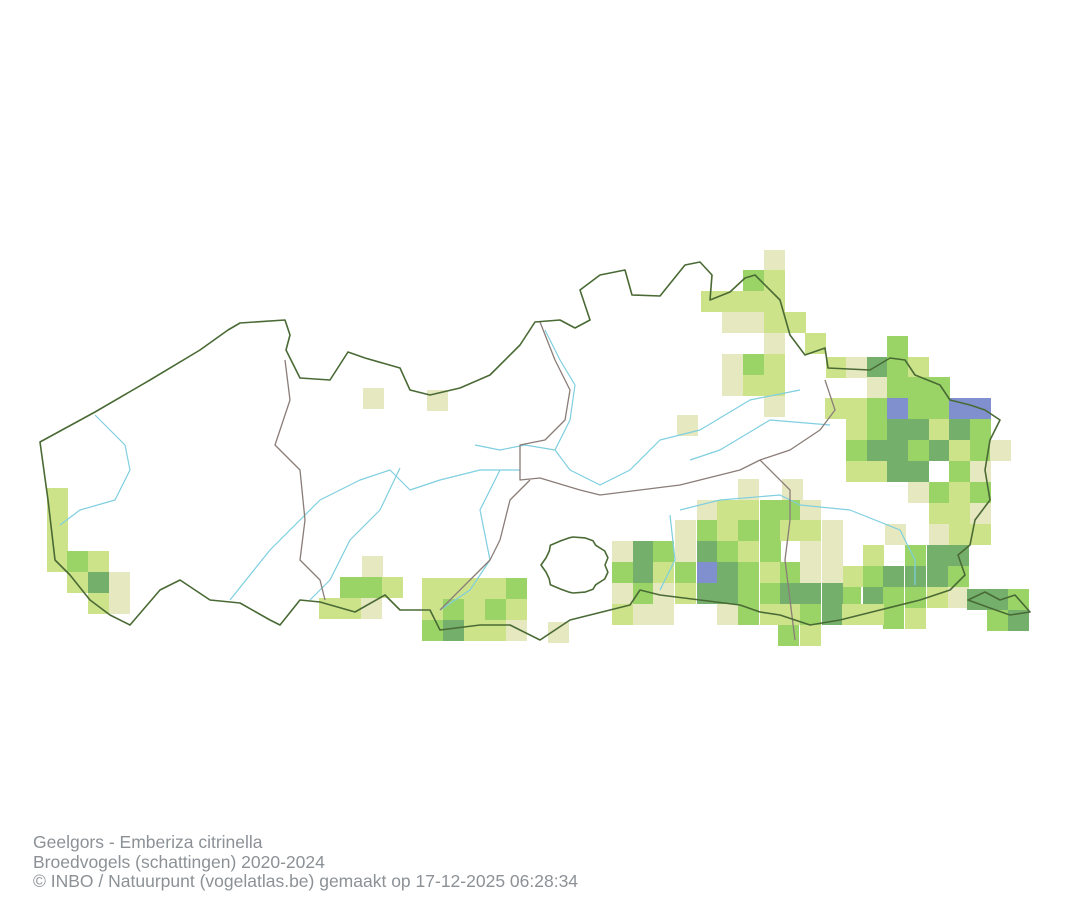 Image resolution: width=1074 pixels, height=900 pixels. Describe the element at coordinates (574, 565) in the screenshot. I see `brussels-border` at that location.